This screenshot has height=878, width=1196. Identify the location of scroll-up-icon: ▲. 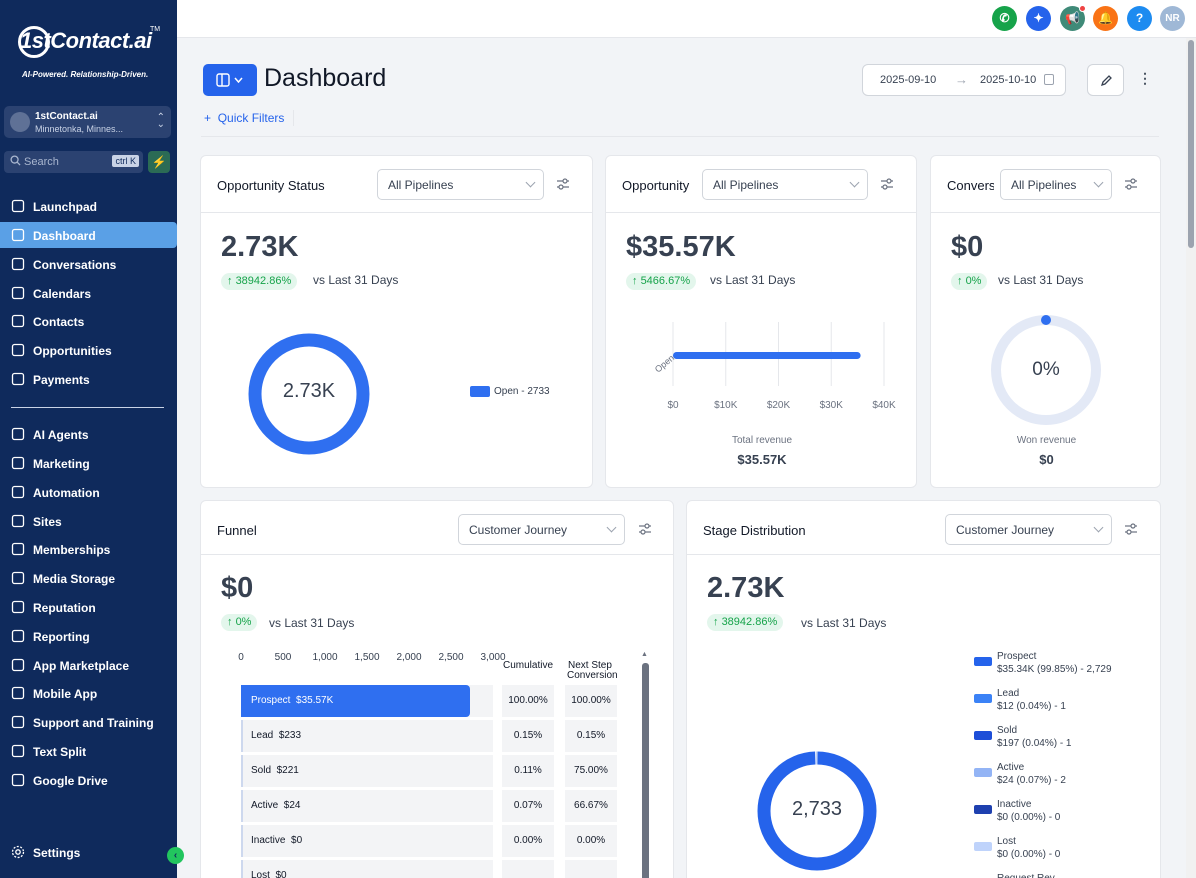
(644, 654).